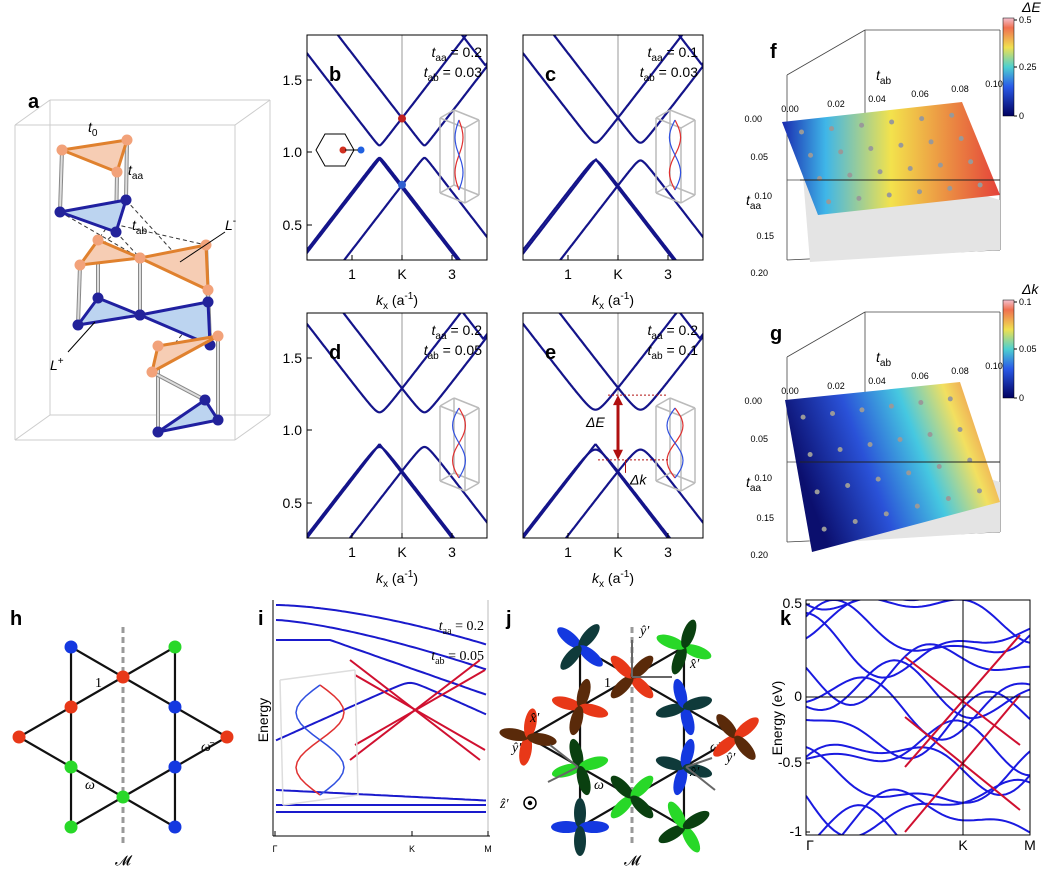 Image resolution: width=1047 pixels, height=869 pixels. I want to click on arrowhead, so click(618, 400).